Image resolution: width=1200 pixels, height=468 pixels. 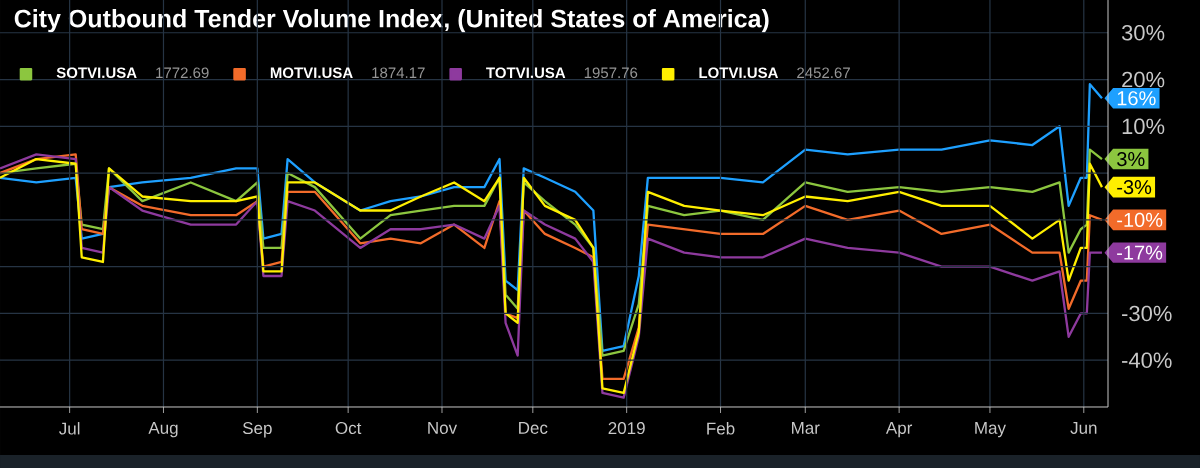 I want to click on data-label: -3%, so click(x=1134, y=187).